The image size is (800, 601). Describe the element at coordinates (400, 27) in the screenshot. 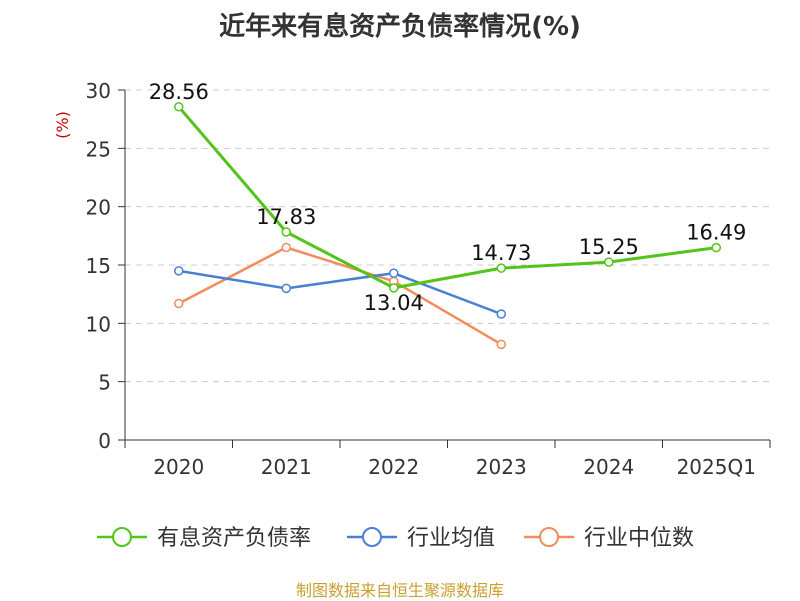

I see `chart-title: 近年来有息资产负债率情况(%)` at that location.